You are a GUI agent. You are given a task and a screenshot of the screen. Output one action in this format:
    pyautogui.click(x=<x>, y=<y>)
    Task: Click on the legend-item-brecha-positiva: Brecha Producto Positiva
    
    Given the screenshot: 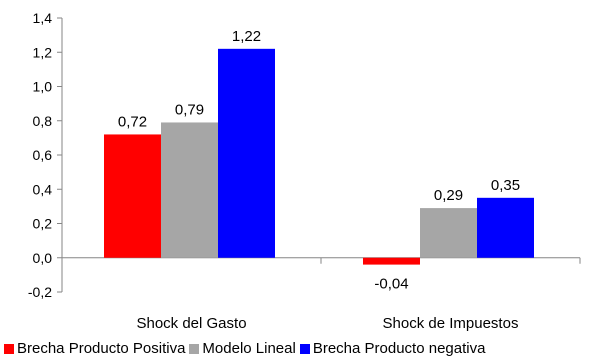 What is the action you would take?
    pyautogui.click(x=94, y=348)
    